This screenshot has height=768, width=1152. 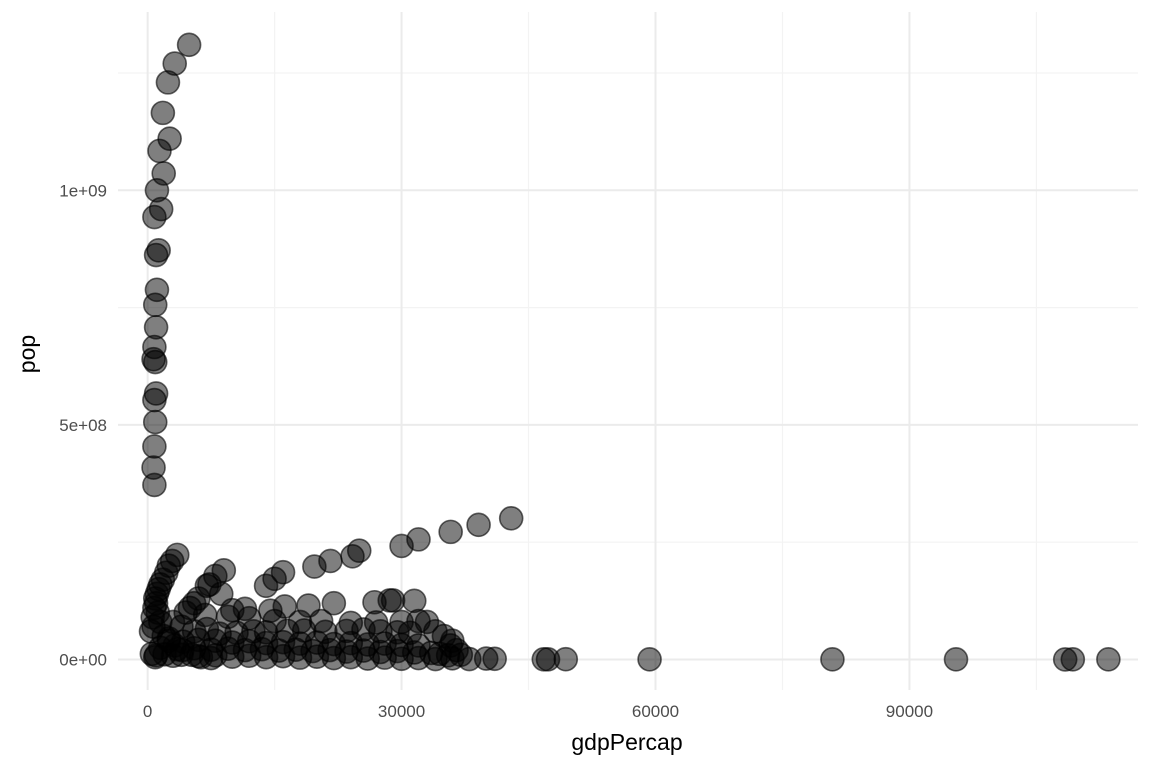 I want to click on y-tick-label: 5e+08, so click(x=83, y=425).